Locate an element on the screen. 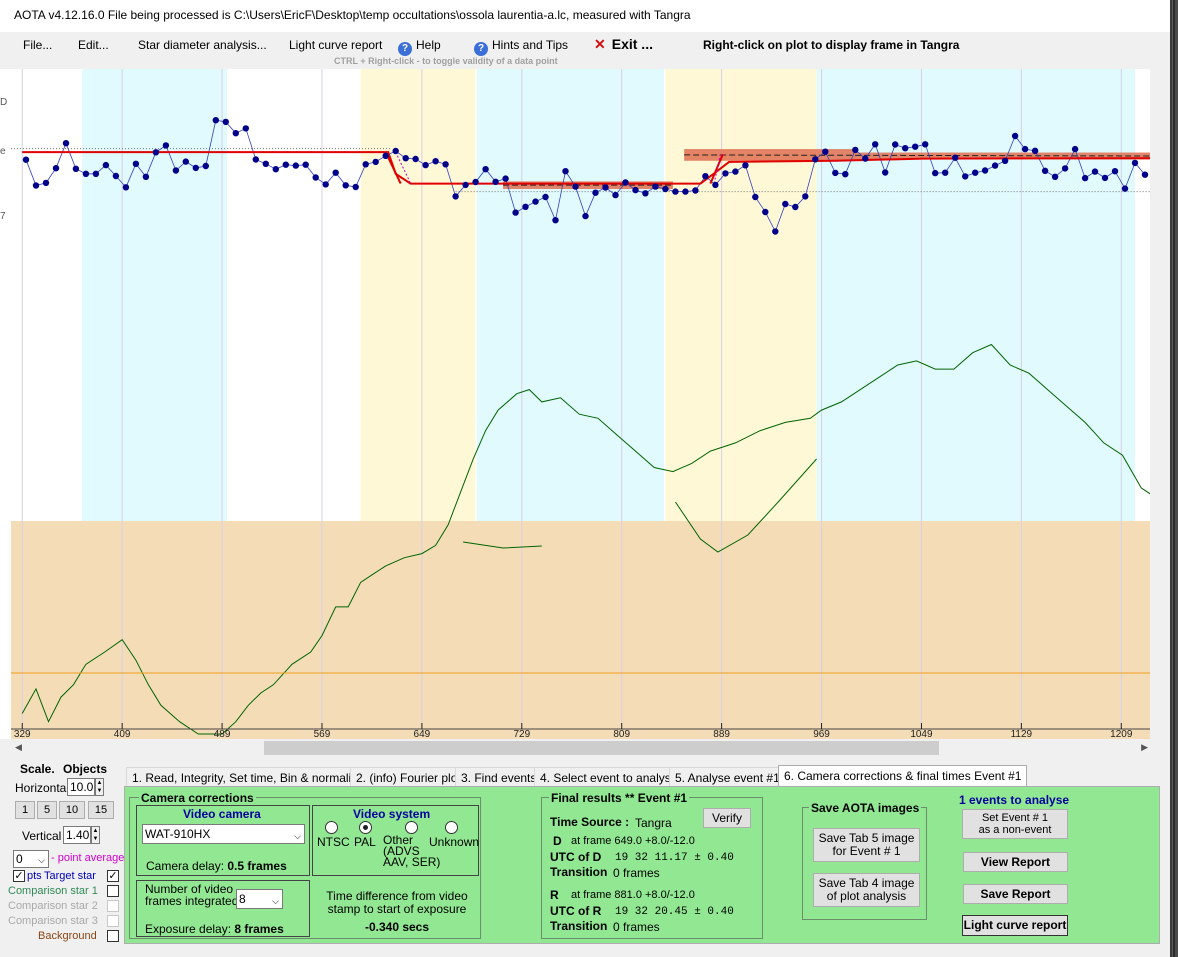 Image resolution: width=1178 pixels, height=957 pixels. frames-integrated-value: 8 is located at coordinates (242, 899).